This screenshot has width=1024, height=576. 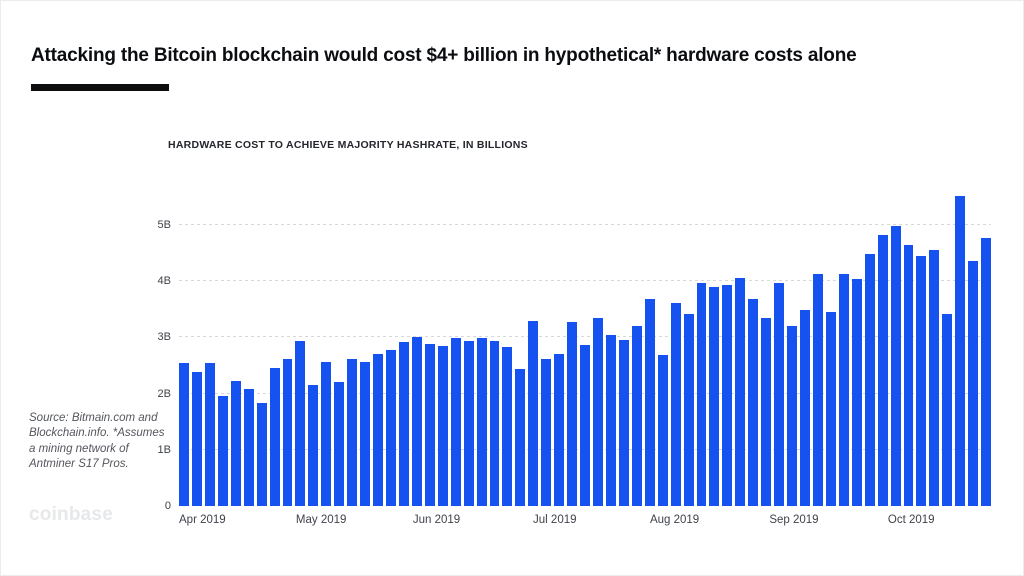 What do you see at coordinates (164, 393) in the screenshot?
I see `y-axis-tick-label: 2B` at bounding box center [164, 393].